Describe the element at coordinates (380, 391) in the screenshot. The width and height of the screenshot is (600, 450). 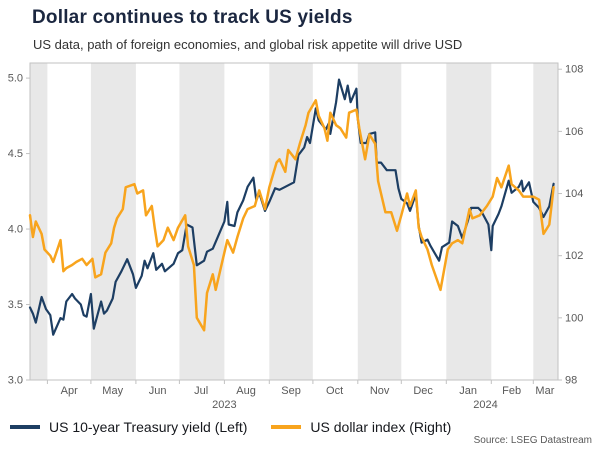
I see `axis-label: Nov` at that location.